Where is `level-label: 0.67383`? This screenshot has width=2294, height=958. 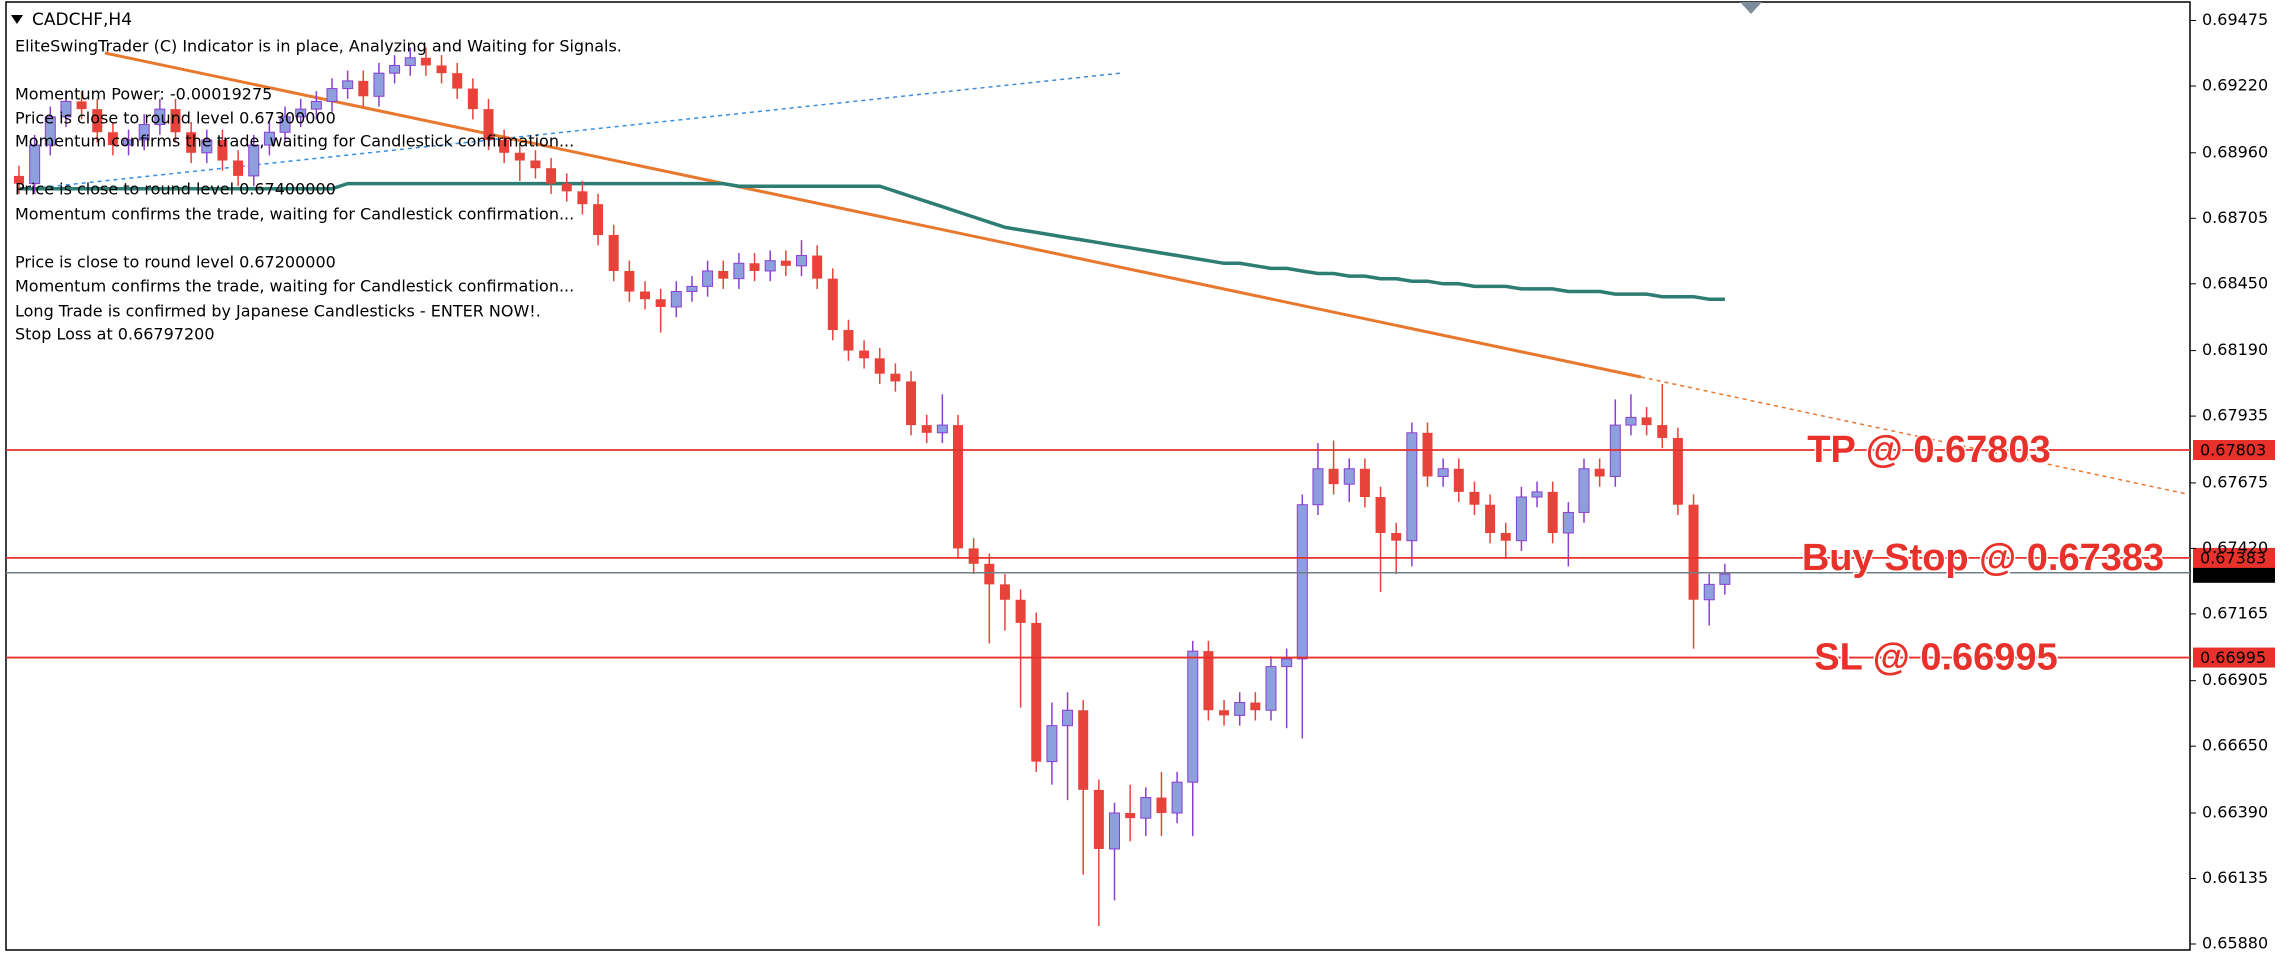
level-label: 0.67383 is located at coordinates (2233, 557).